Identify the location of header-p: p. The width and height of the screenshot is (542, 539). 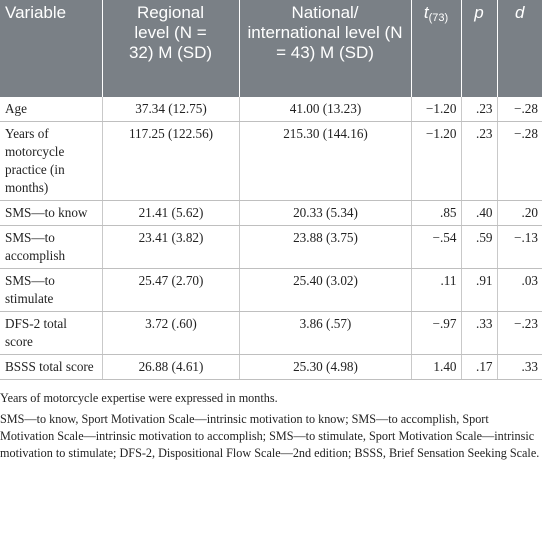
(479, 48).